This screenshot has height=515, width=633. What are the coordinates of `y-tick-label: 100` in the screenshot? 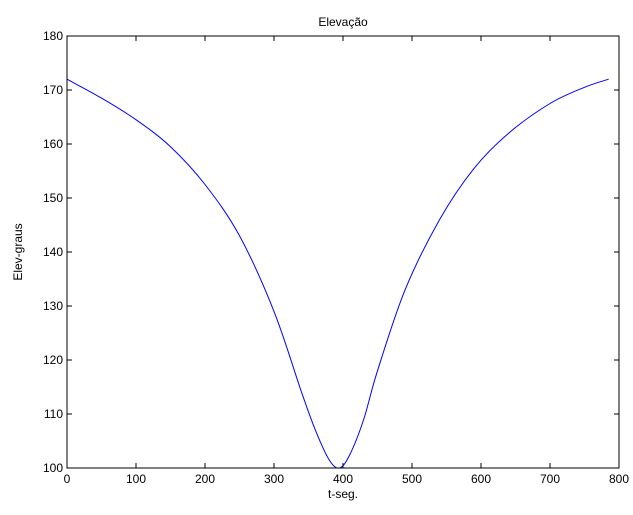 It's located at (53, 468).